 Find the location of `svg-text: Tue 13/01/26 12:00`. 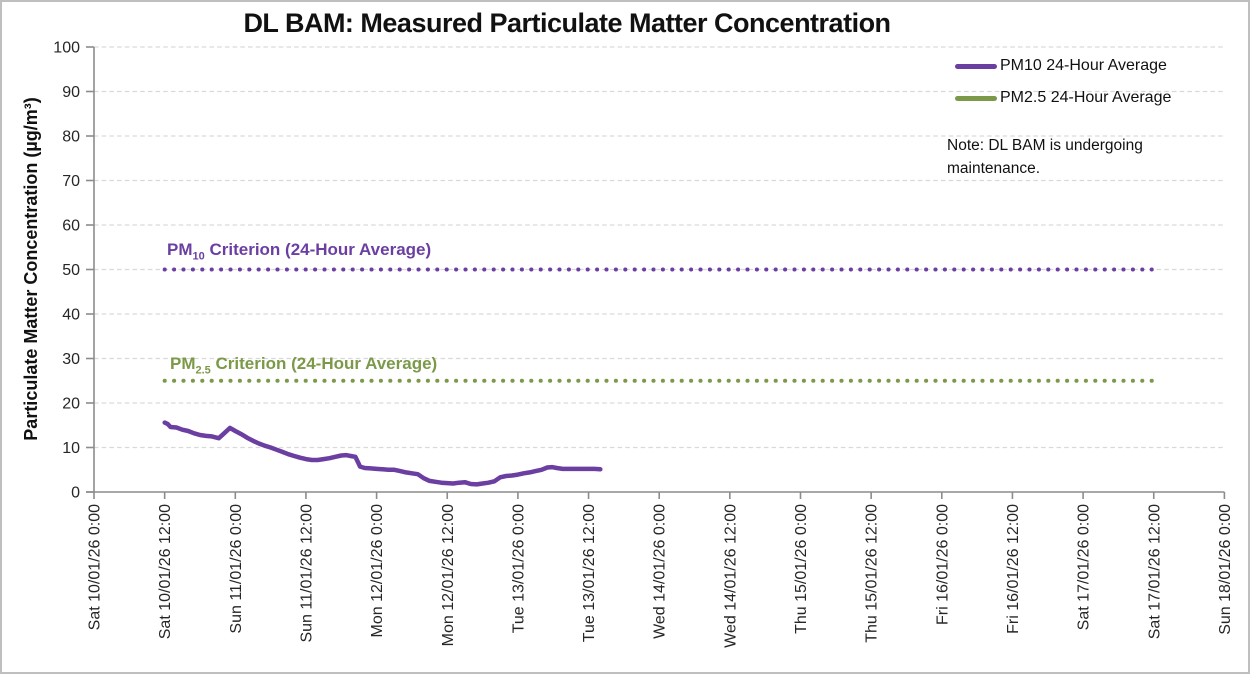

svg-text: Tue 13/01/26 12:00 is located at coordinates (589, 573).